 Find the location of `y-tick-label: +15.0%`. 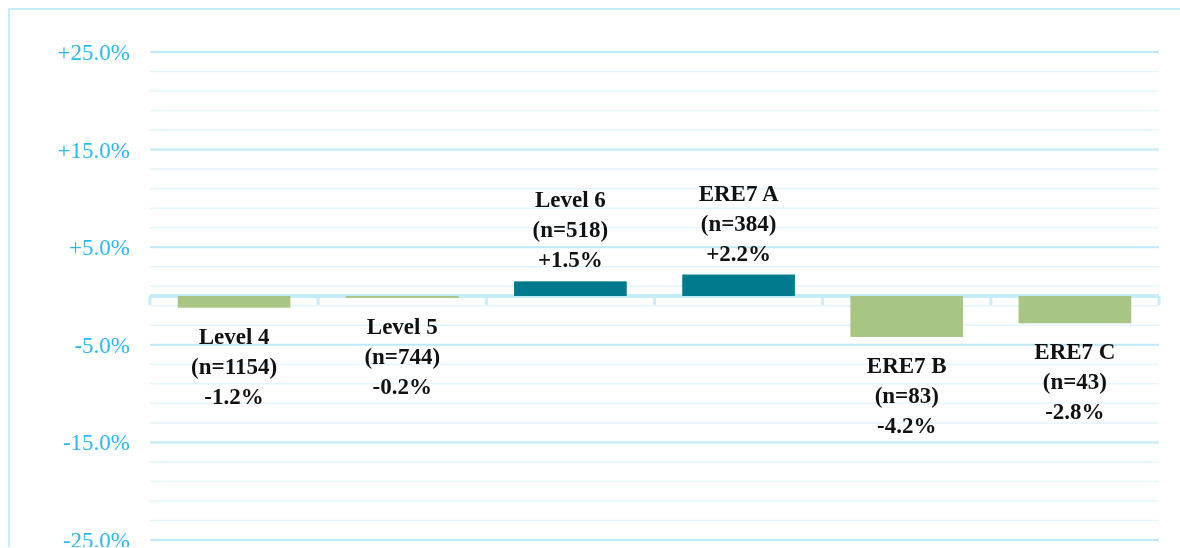

y-tick-label: +15.0% is located at coordinates (93, 150).